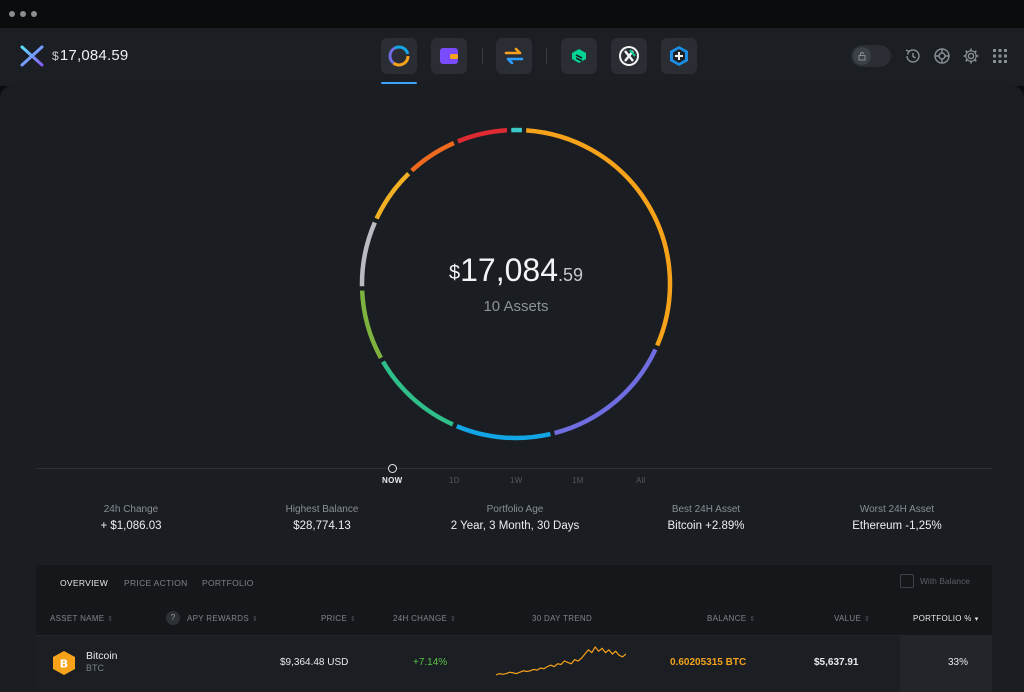 This screenshot has width=1024, height=692. Describe the element at coordinates (173, 618) in the screenshot. I see `apy-help-icon: ?` at that location.